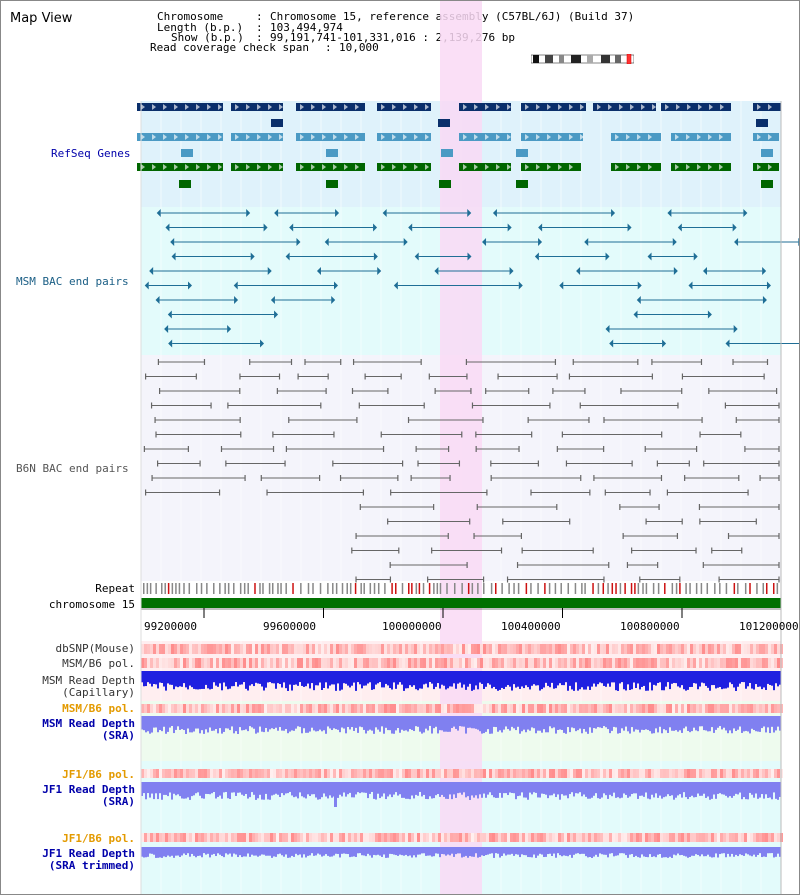 The image size is (800, 895). What do you see at coordinates (72, 468) in the screenshot?
I see `track-label-b6n-bac: B6N BAC end pairs` at bounding box center [72, 468].